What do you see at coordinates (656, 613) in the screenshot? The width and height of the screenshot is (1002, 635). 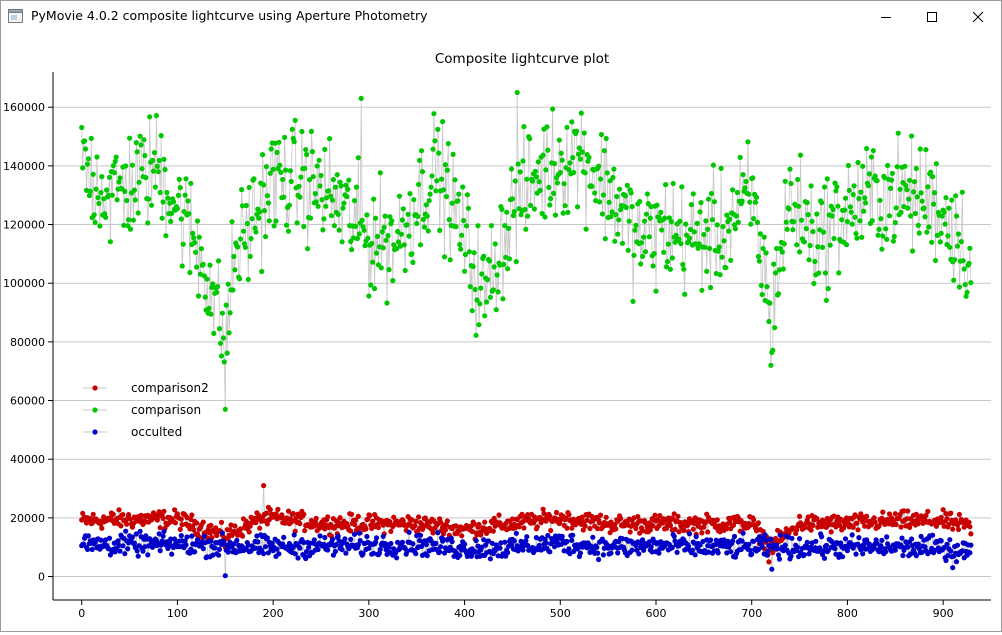 I see `x-tick-label: 600` at bounding box center [656, 613].